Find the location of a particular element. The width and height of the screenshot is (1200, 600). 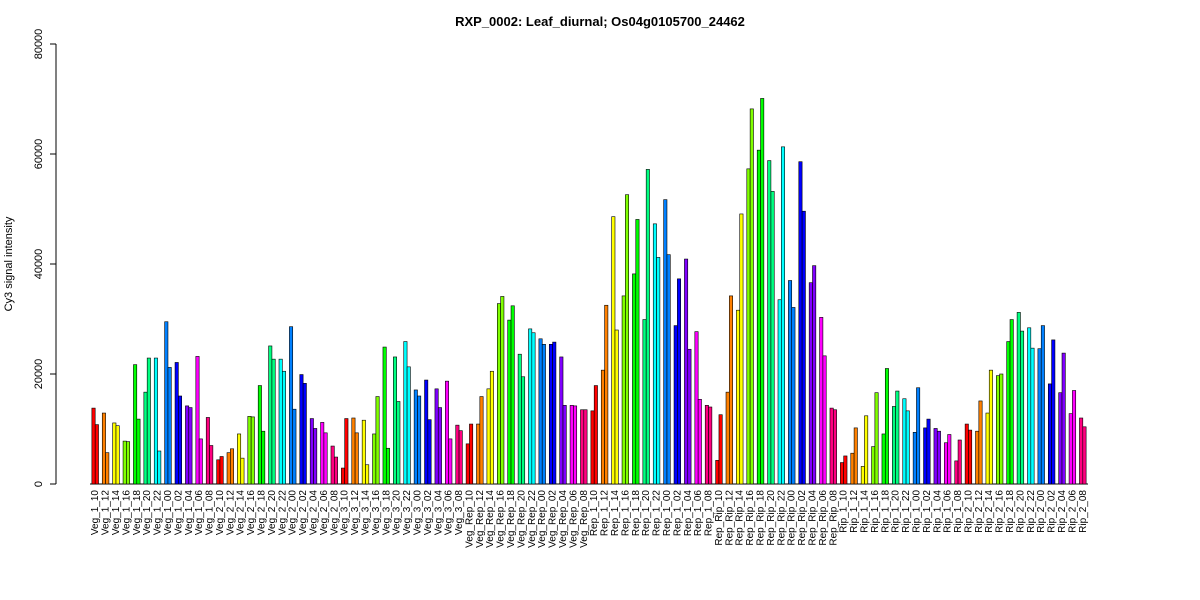

x-tick-label: Rep_1_20 is located at coordinates (646, 513).